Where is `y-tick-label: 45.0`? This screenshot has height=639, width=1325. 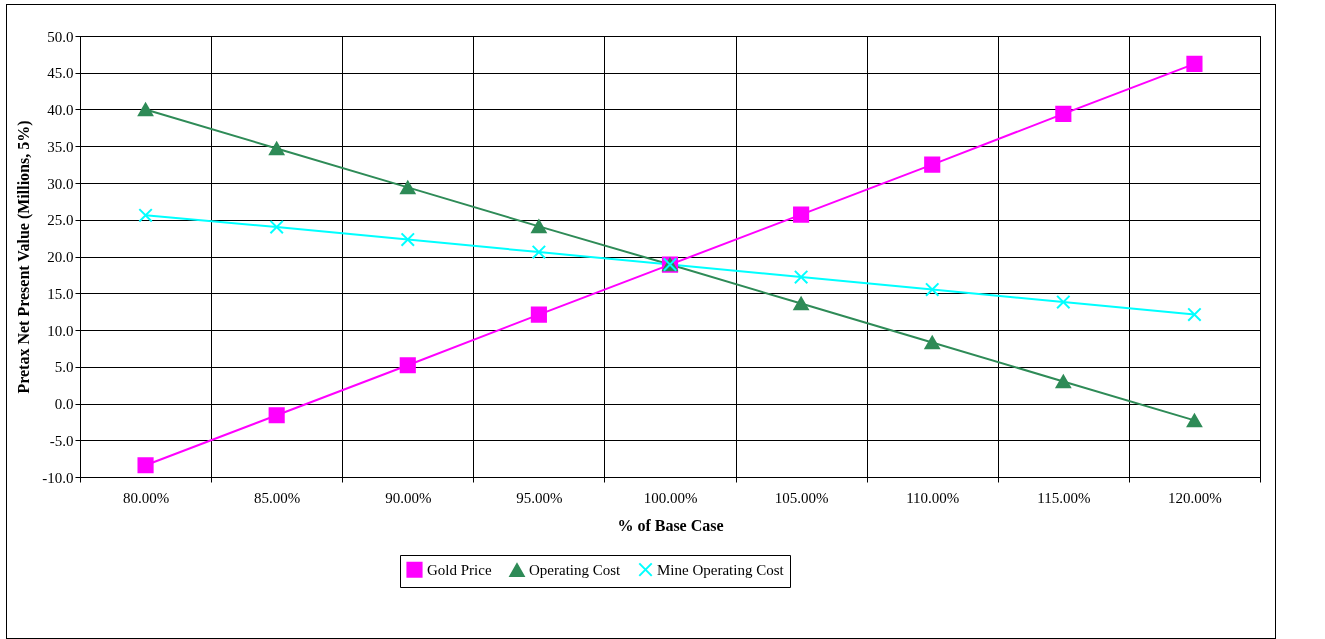 y-tick-label: 45.0 is located at coordinates (60, 73).